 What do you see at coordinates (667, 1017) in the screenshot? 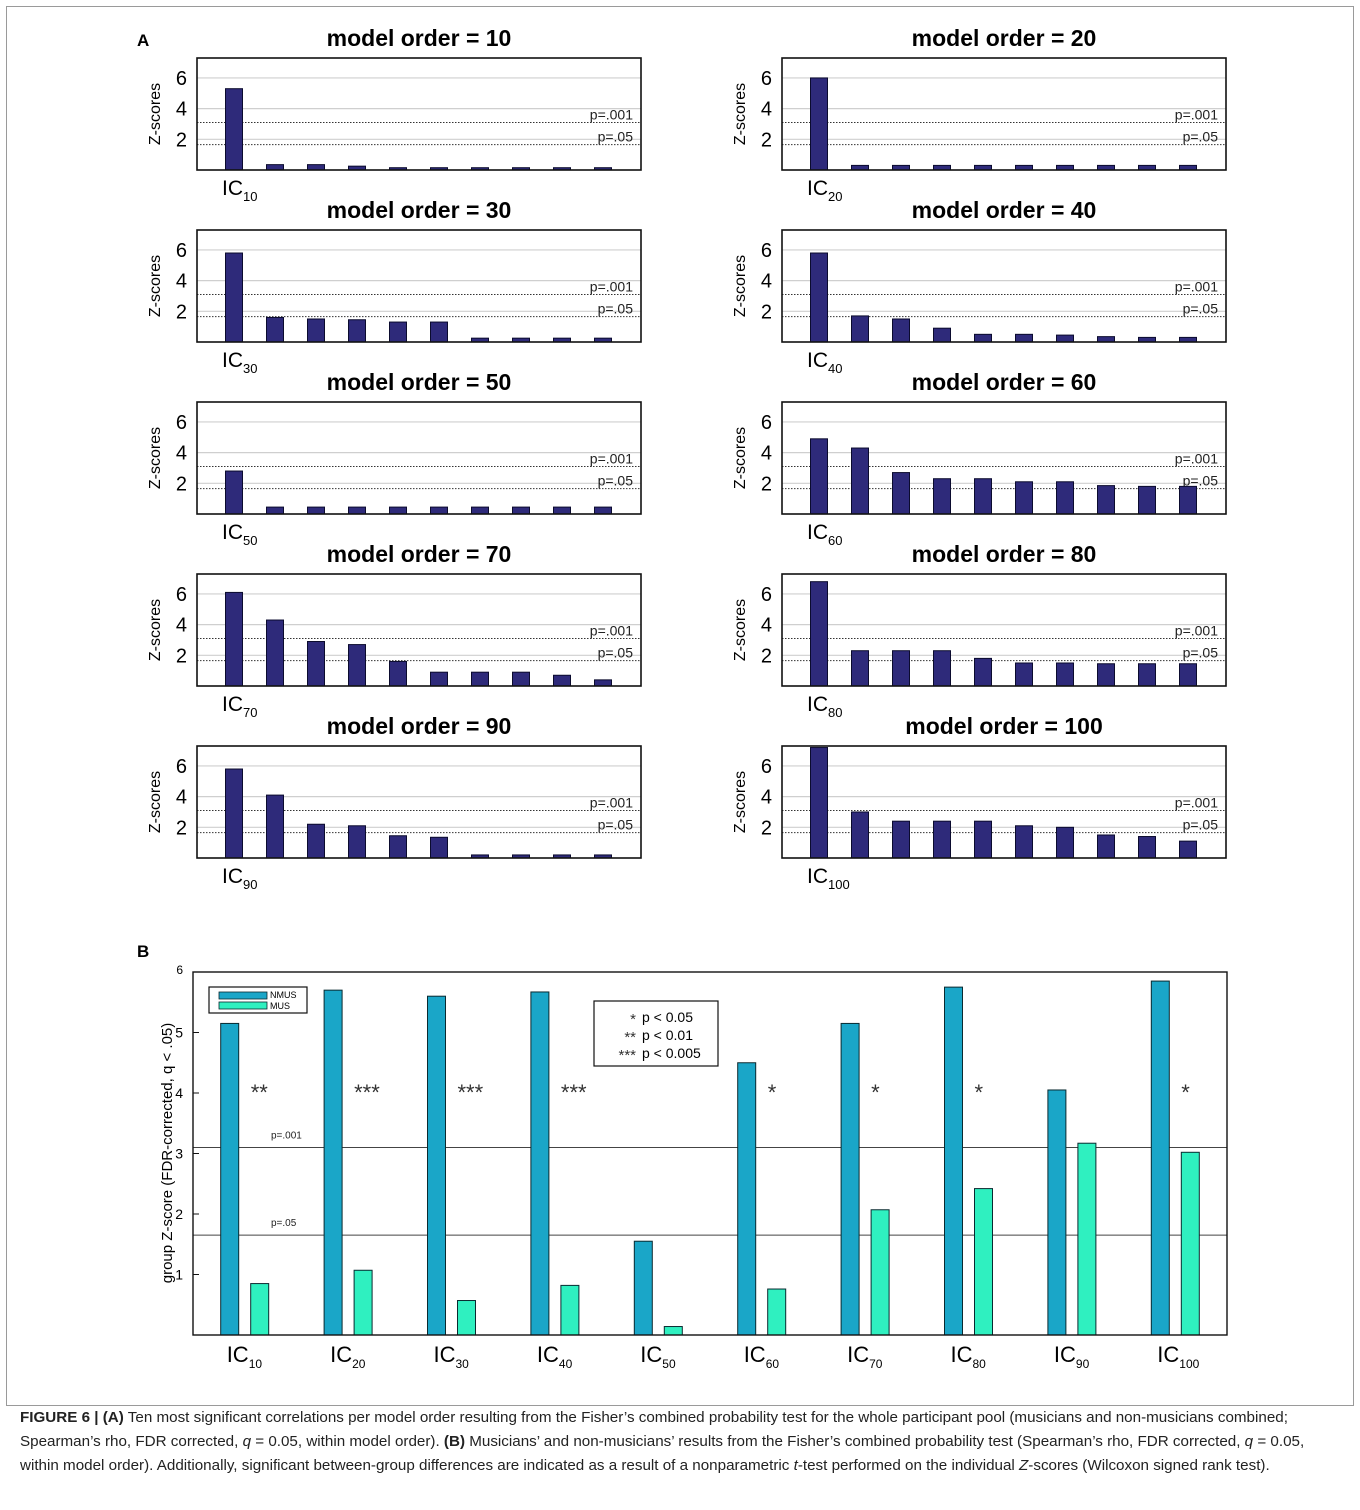
I see `sig-legend-text: p < 0.05` at bounding box center [667, 1017].